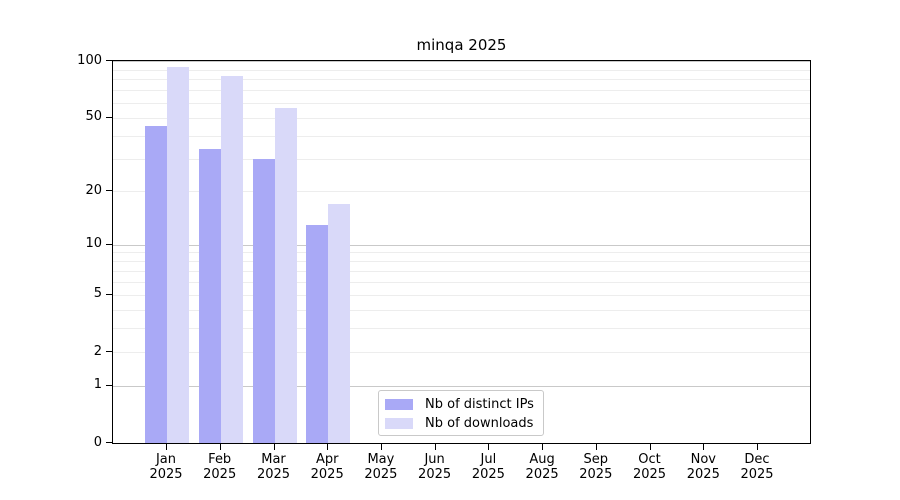 Image resolution: width=900 pixels, height=500 pixels. Describe the element at coordinates (97, 294) in the screenshot. I see `y-axis-label: 5` at that location.